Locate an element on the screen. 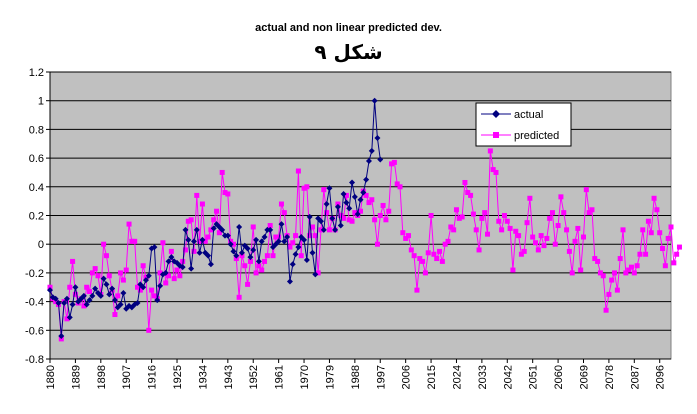 The height and width of the screenshot is (414, 697). x-tick-label: 1889 is located at coordinates (76, 377).